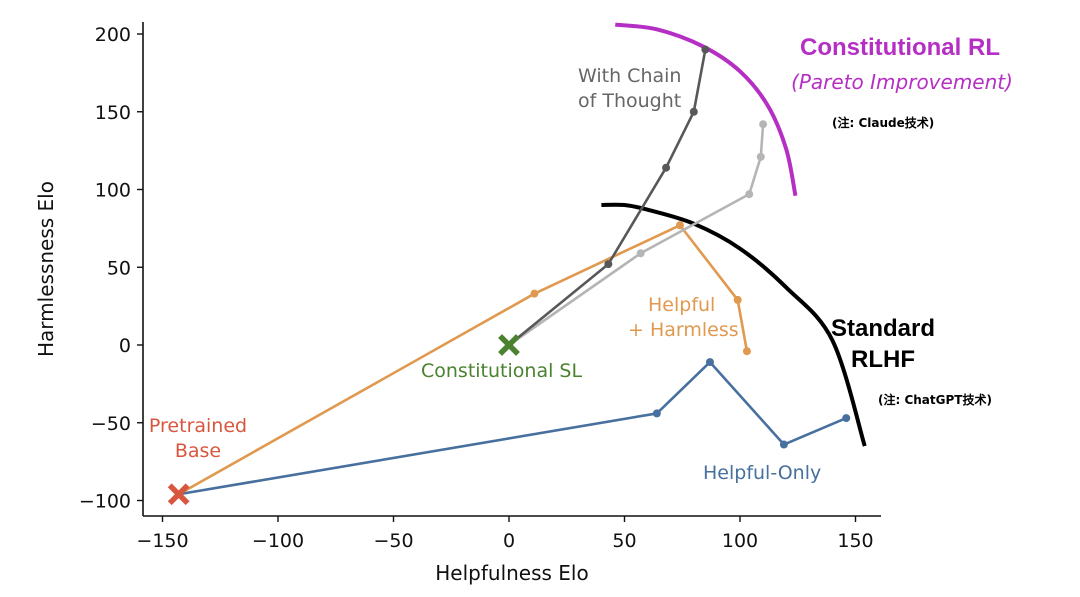  Describe the element at coordinates (511, 573) in the screenshot. I see `x-axis-title: Helpfulness Elo` at that location.